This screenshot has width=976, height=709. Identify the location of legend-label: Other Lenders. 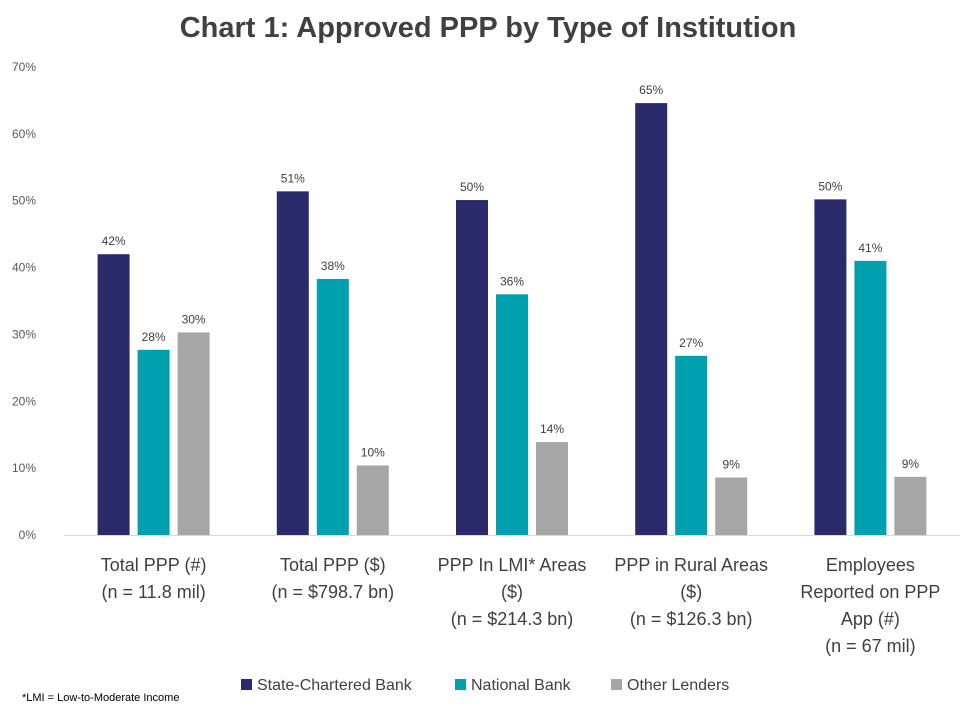
(678, 685).